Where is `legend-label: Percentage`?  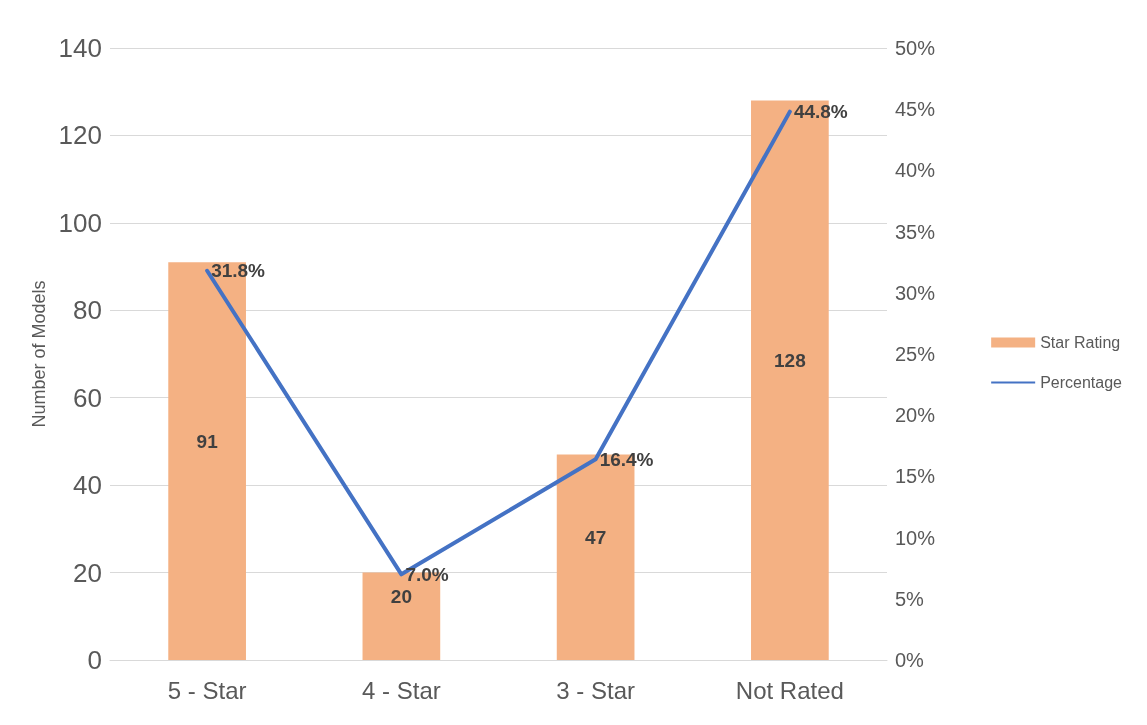
legend-label: Percentage is located at coordinates (1081, 382).